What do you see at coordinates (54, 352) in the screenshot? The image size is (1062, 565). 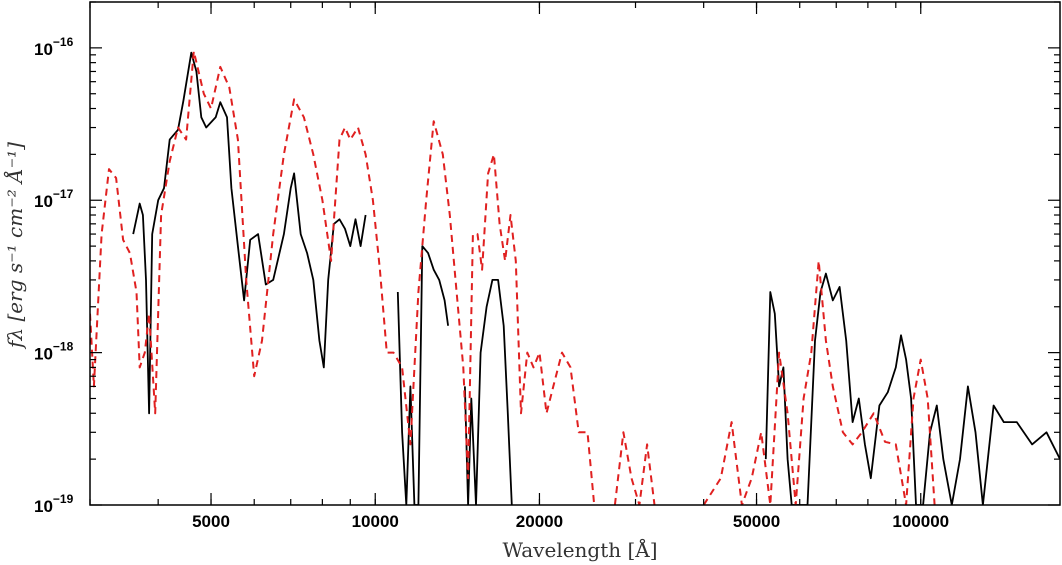 I see `y-tick-label: 10−18` at bounding box center [54, 352].